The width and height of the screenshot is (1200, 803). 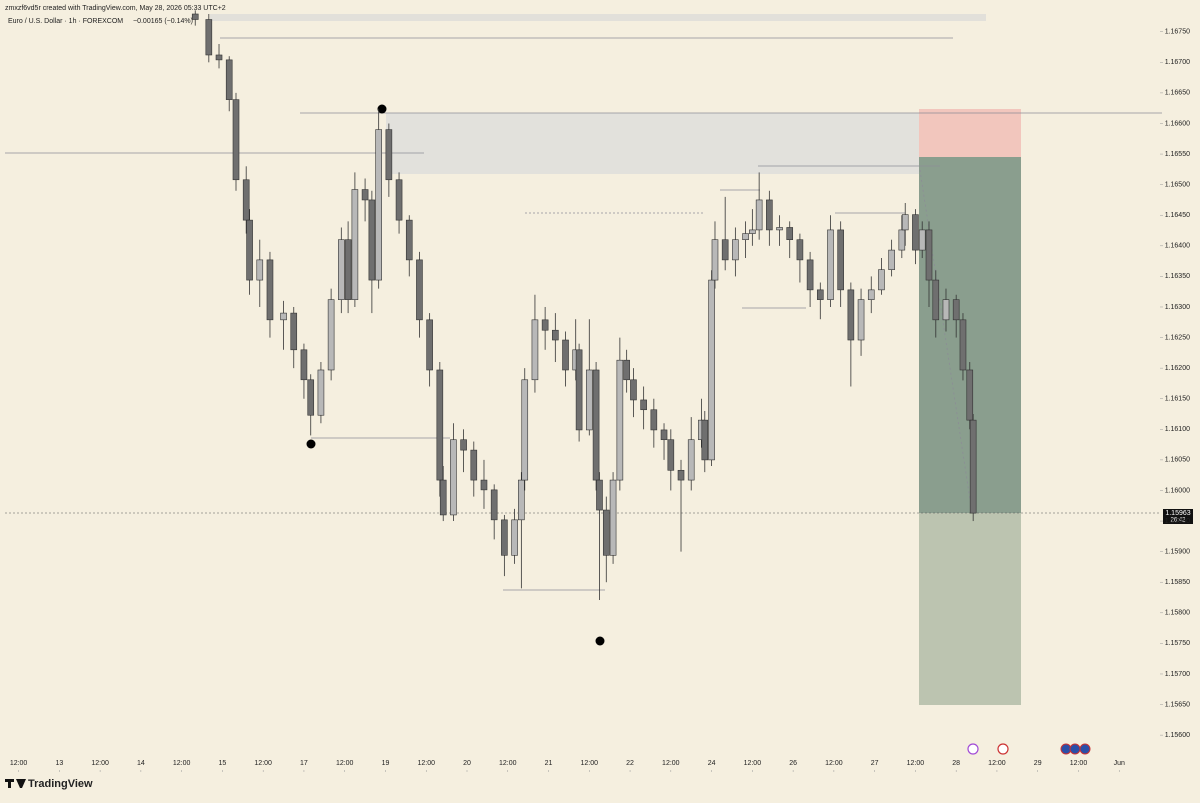 What do you see at coordinates (1177, 674) in the screenshot?
I see `y-tick-label: 1.15700` at bounding box center [1177, 674].